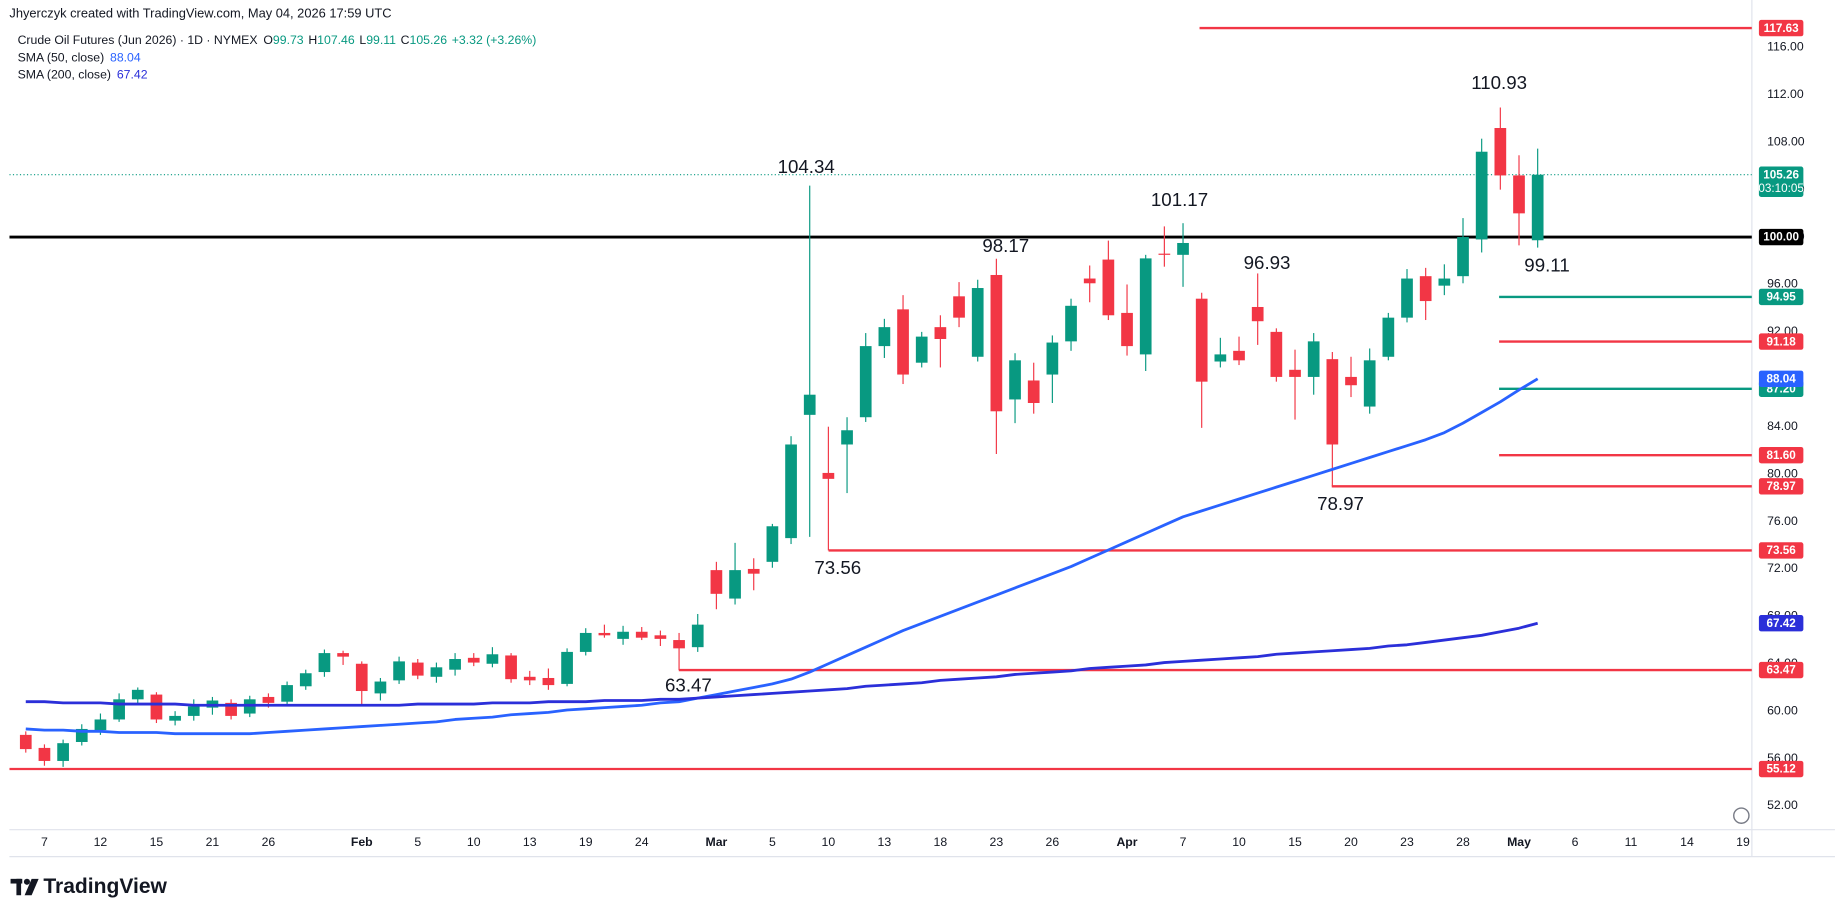  What do you see at coordinates (24, 887) in the screenshot?
I see `brand-logo` at bounding box center [24, 887].